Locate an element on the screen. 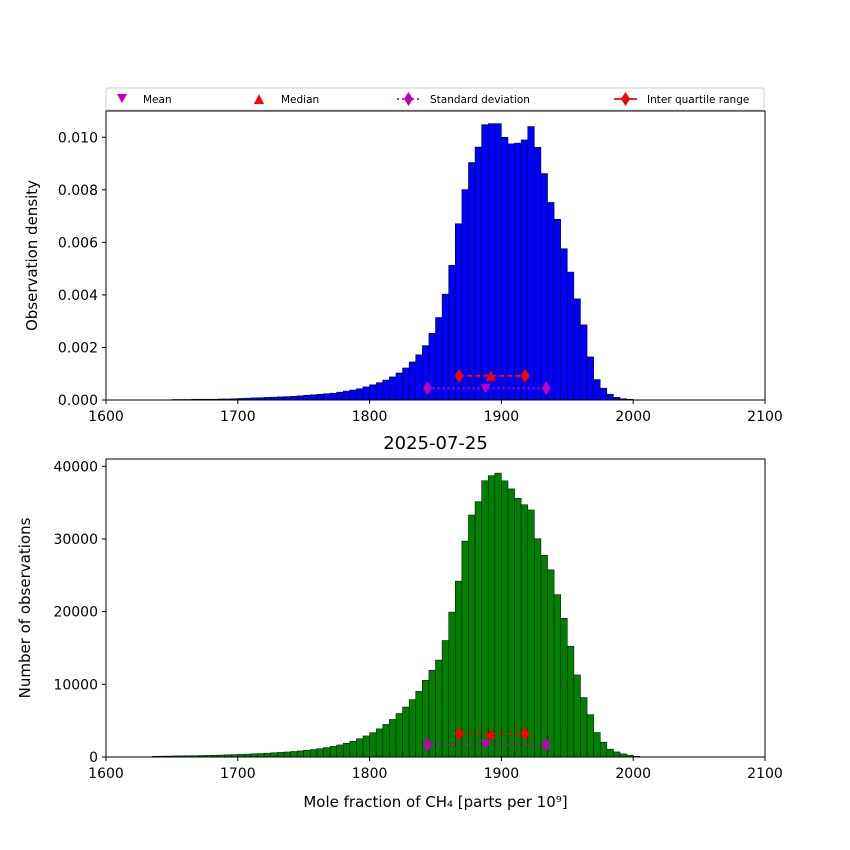  count-std-diamond is located at coordinates (546, 744).